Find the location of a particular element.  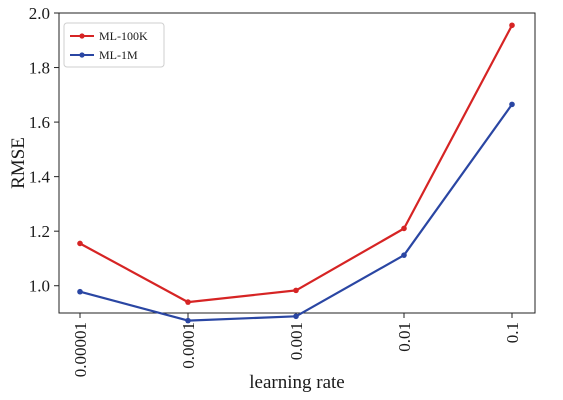

x-axis: 0.00001 0.0001 0.001 0.01 0.1 is located at coordinates (296, 345).